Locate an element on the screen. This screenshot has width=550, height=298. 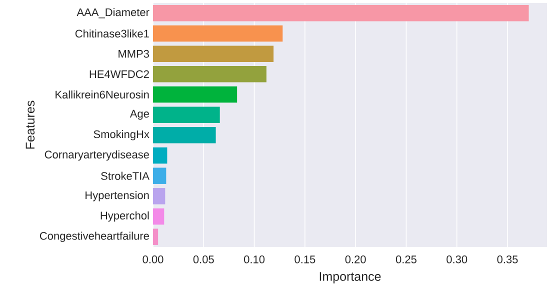
x-tick-label: 0.25 is located at coordinates (406, 260).